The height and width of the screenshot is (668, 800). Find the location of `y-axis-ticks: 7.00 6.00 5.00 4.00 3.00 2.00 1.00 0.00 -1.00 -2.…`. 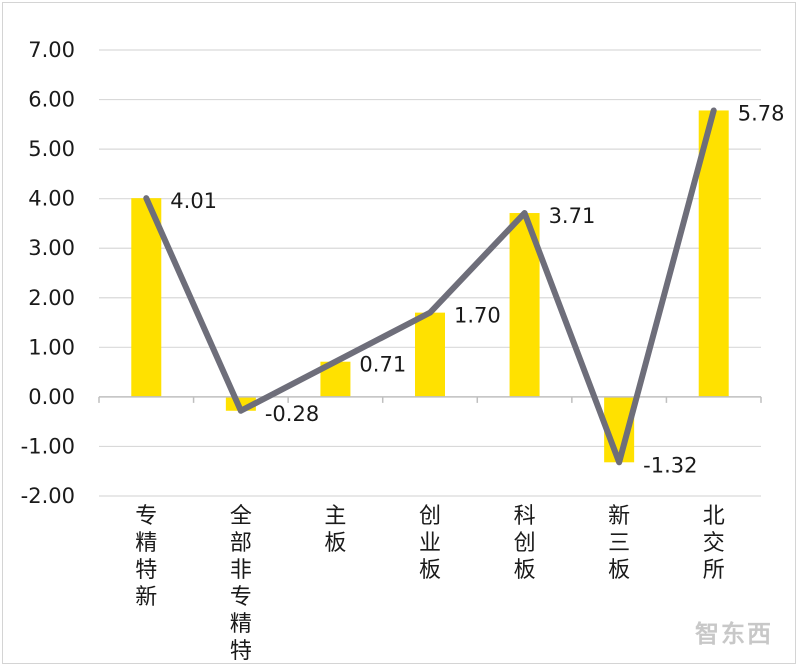

y-axis-ticks: 7.00 6.00 5.00 4.00 3.00 2.00 1.00 0.00 -1.00 -2.… is located at coordinates (48, 273).